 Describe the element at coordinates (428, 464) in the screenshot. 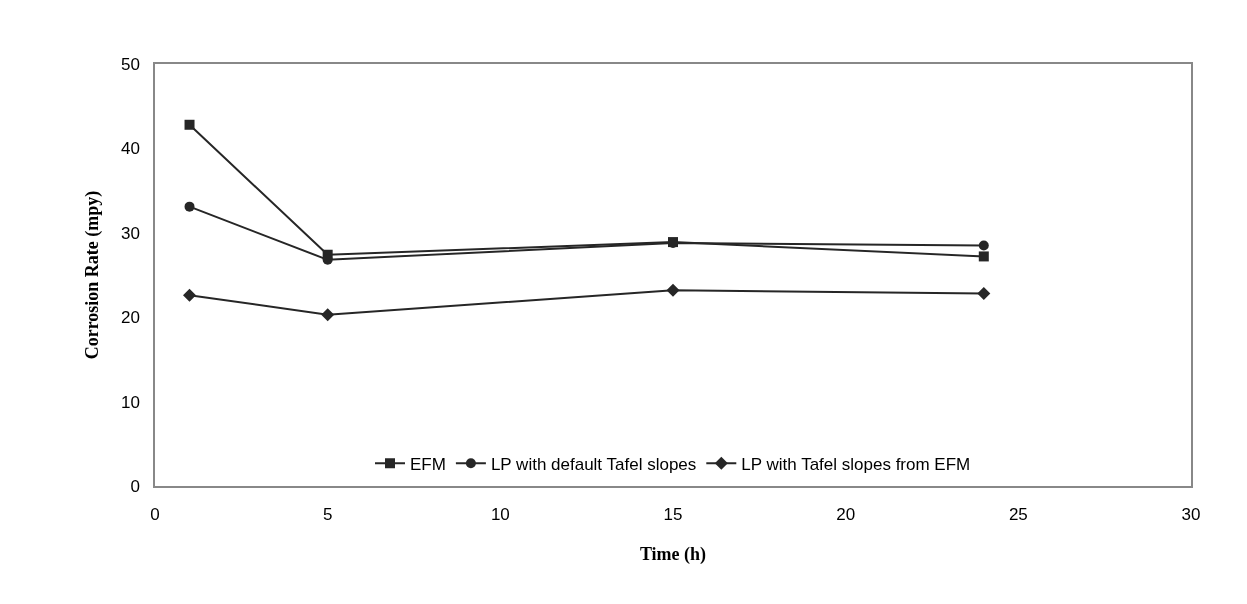

I see `legend-label: EFM` at that location.